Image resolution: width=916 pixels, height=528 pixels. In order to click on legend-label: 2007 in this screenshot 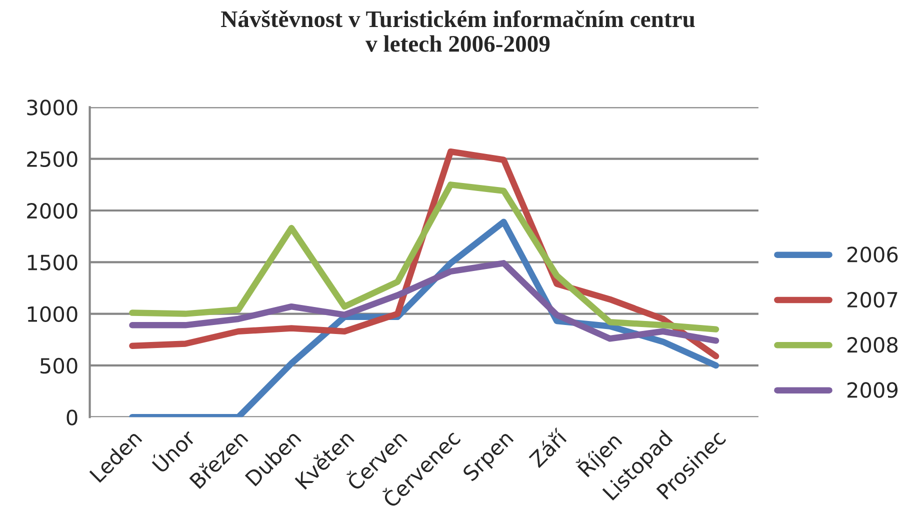, I will do `click(872, 300)`.